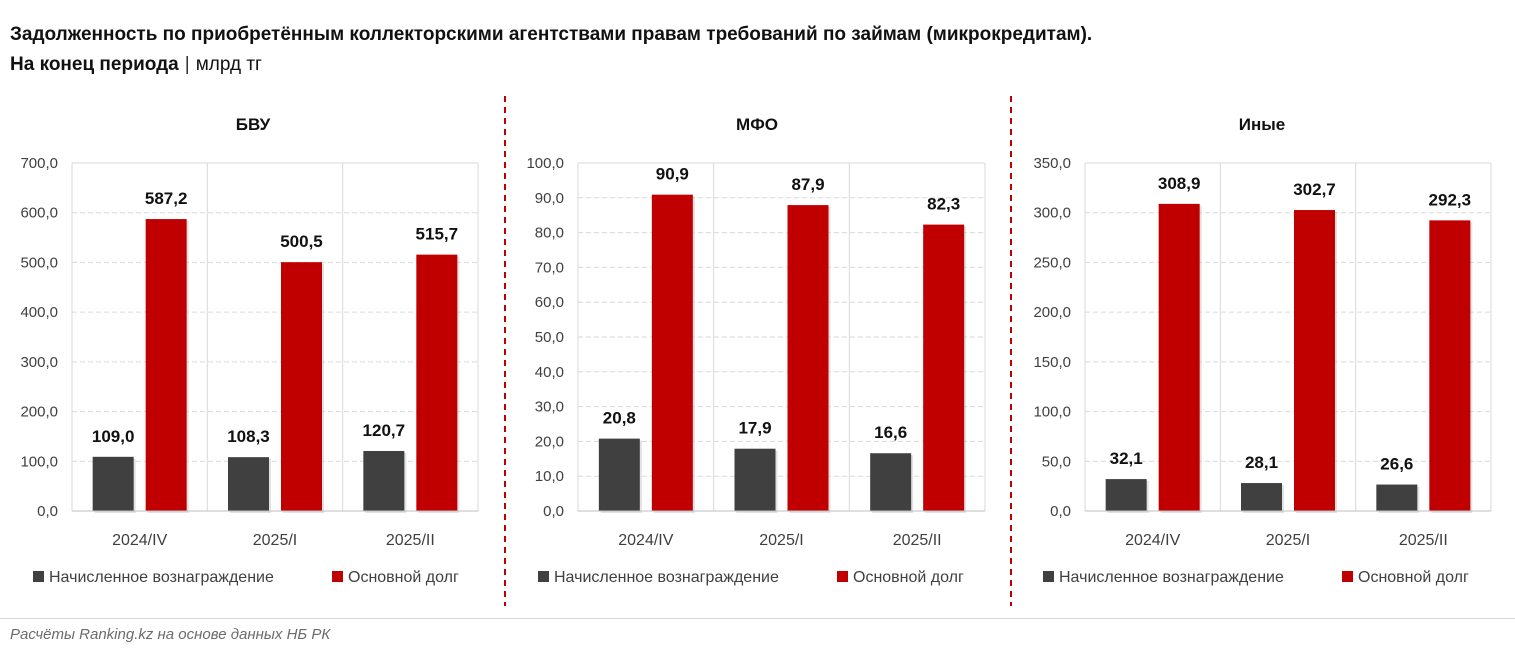 The width and height of the screenshot is (1515, 660). What do you see at coordinates (543, 576) in the screenshot?
I see `panel-2-legend-swatch-interest` at bounding box center [543, 576].